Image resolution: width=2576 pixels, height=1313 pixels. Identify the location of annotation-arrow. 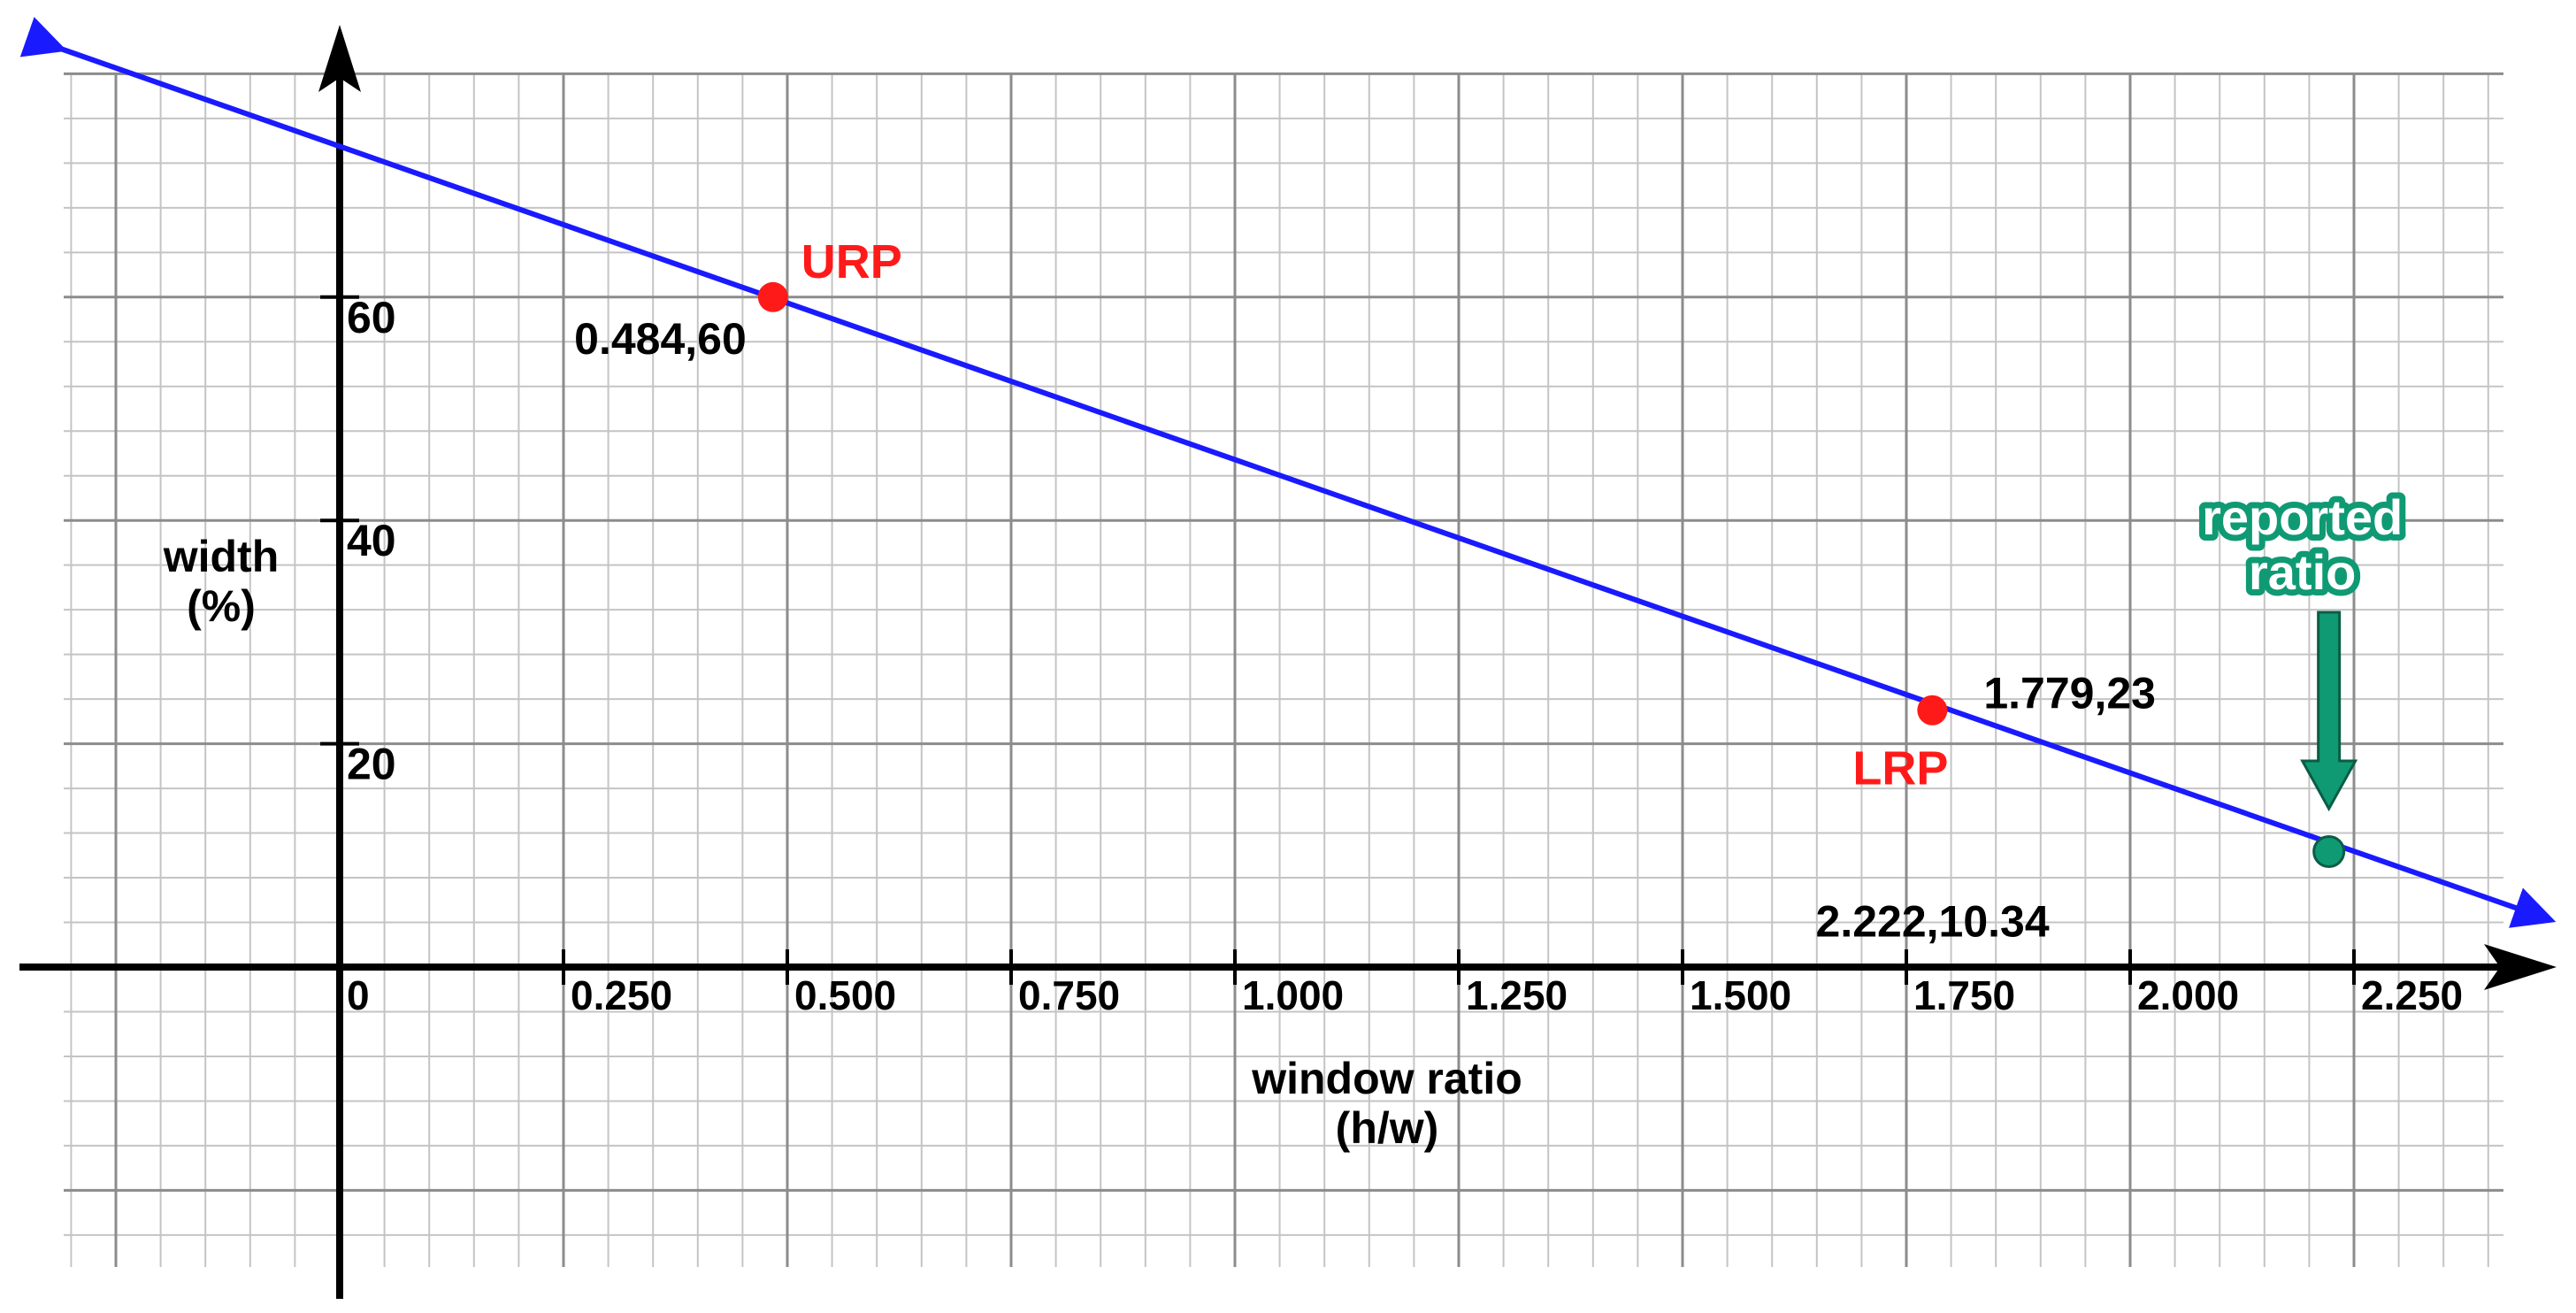
(2329, 711).